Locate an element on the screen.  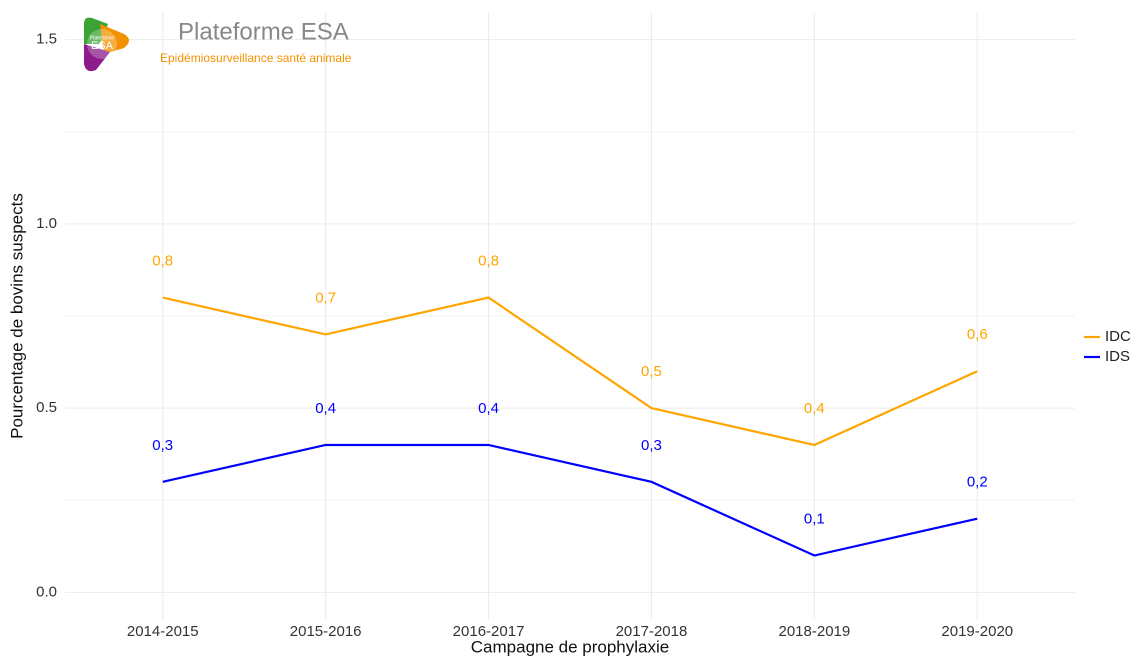
x-tick-label: 2015-2016 is located at coordinates (326, 631).